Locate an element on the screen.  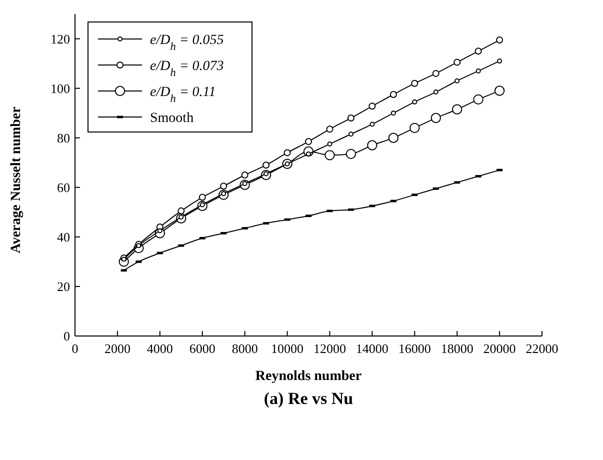
legend-label: e/D$_{h}$ = 0.055 is located at coordinates (187, 42).